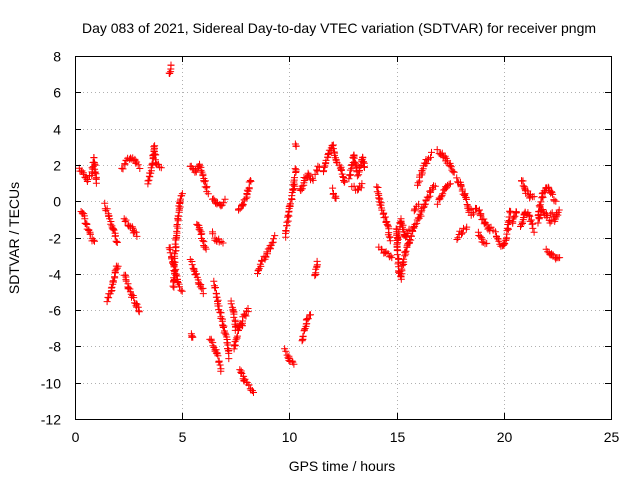 Image resolution: width=640 pixels, height=480 pixels. What do you see at coordinates (183, 437) in the screenshot?
I see `x-tick-label: 5` at bounding box center [183, 437].